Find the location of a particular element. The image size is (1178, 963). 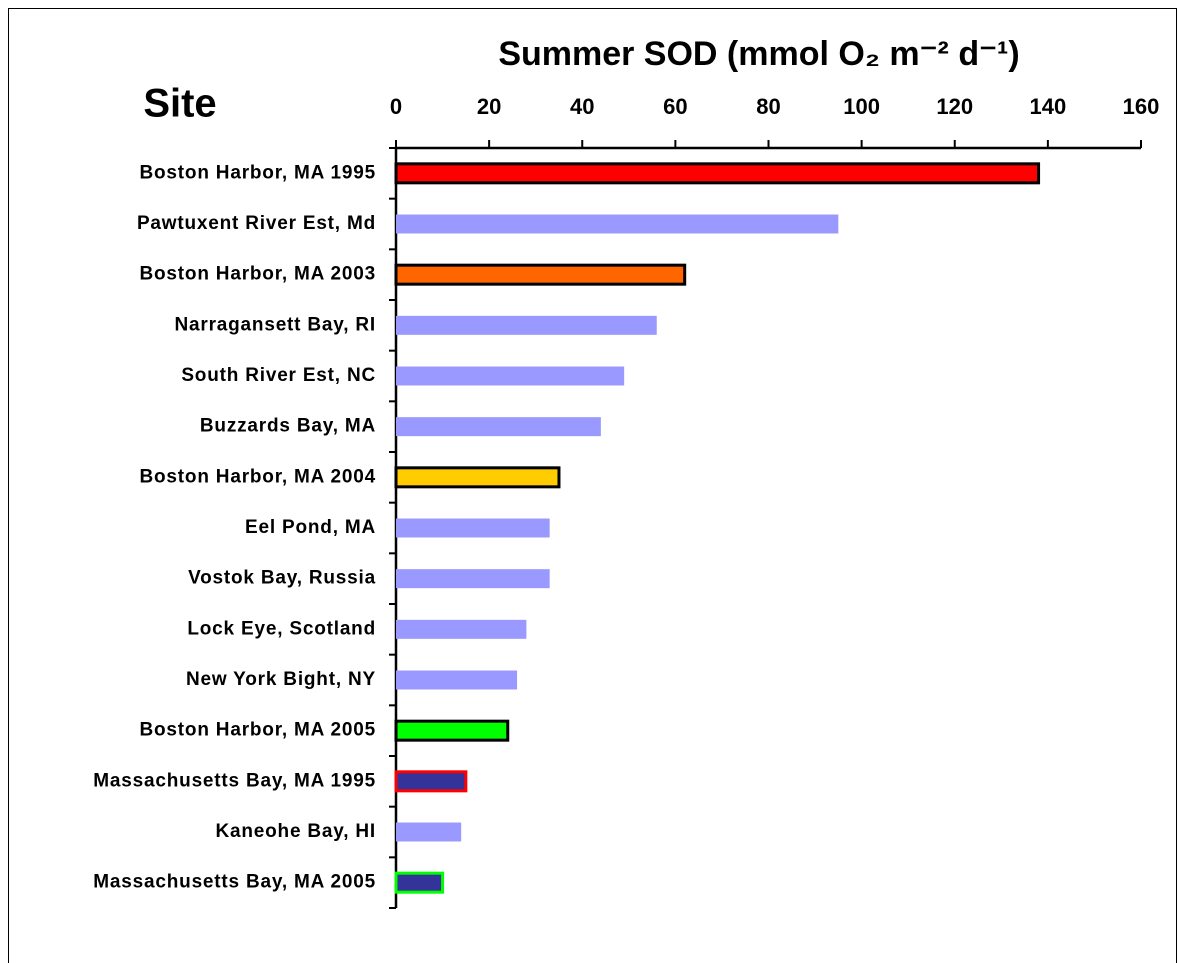

chart-title: Summer SOD (mmol O₂ m⁻² d⁻¹) is located at coordinates (758, 54).